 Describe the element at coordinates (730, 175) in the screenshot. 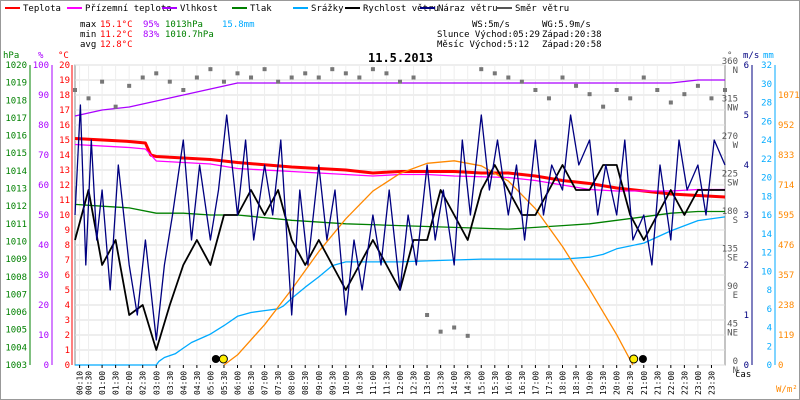

I see `tick-deg-5: 225` at that location.